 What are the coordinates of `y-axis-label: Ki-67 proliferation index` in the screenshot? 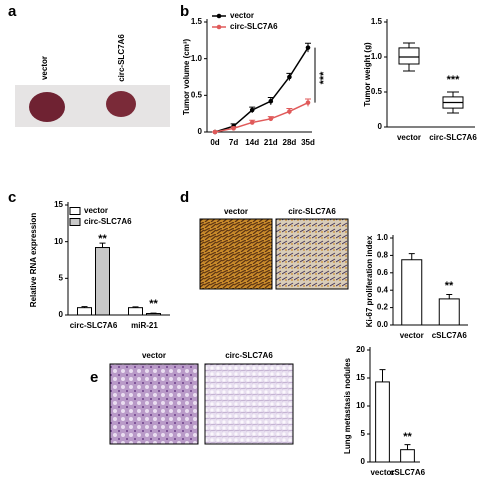 It's located at (369, 281).